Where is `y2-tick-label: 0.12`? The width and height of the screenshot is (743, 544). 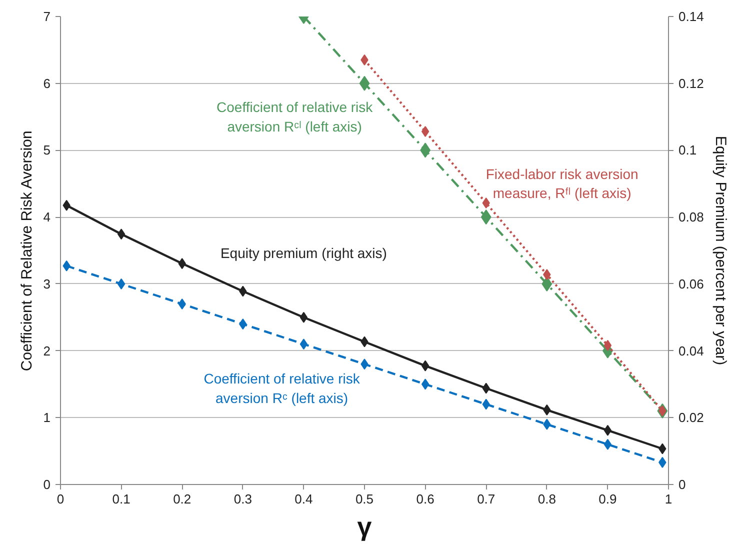
y2-tick-label: 0.12 is located at coordinates (691, 83).